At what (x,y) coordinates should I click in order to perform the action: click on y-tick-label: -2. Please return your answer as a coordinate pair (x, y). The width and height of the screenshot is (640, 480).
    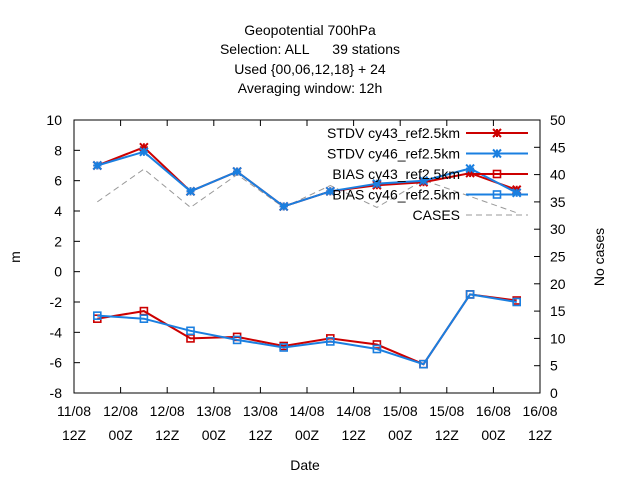
    Looking at the image, I should click on (56, 302).